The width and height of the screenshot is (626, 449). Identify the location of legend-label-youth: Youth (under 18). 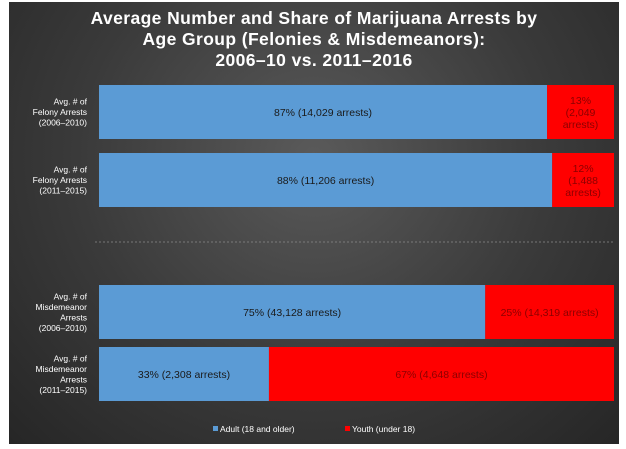
(384, 428).